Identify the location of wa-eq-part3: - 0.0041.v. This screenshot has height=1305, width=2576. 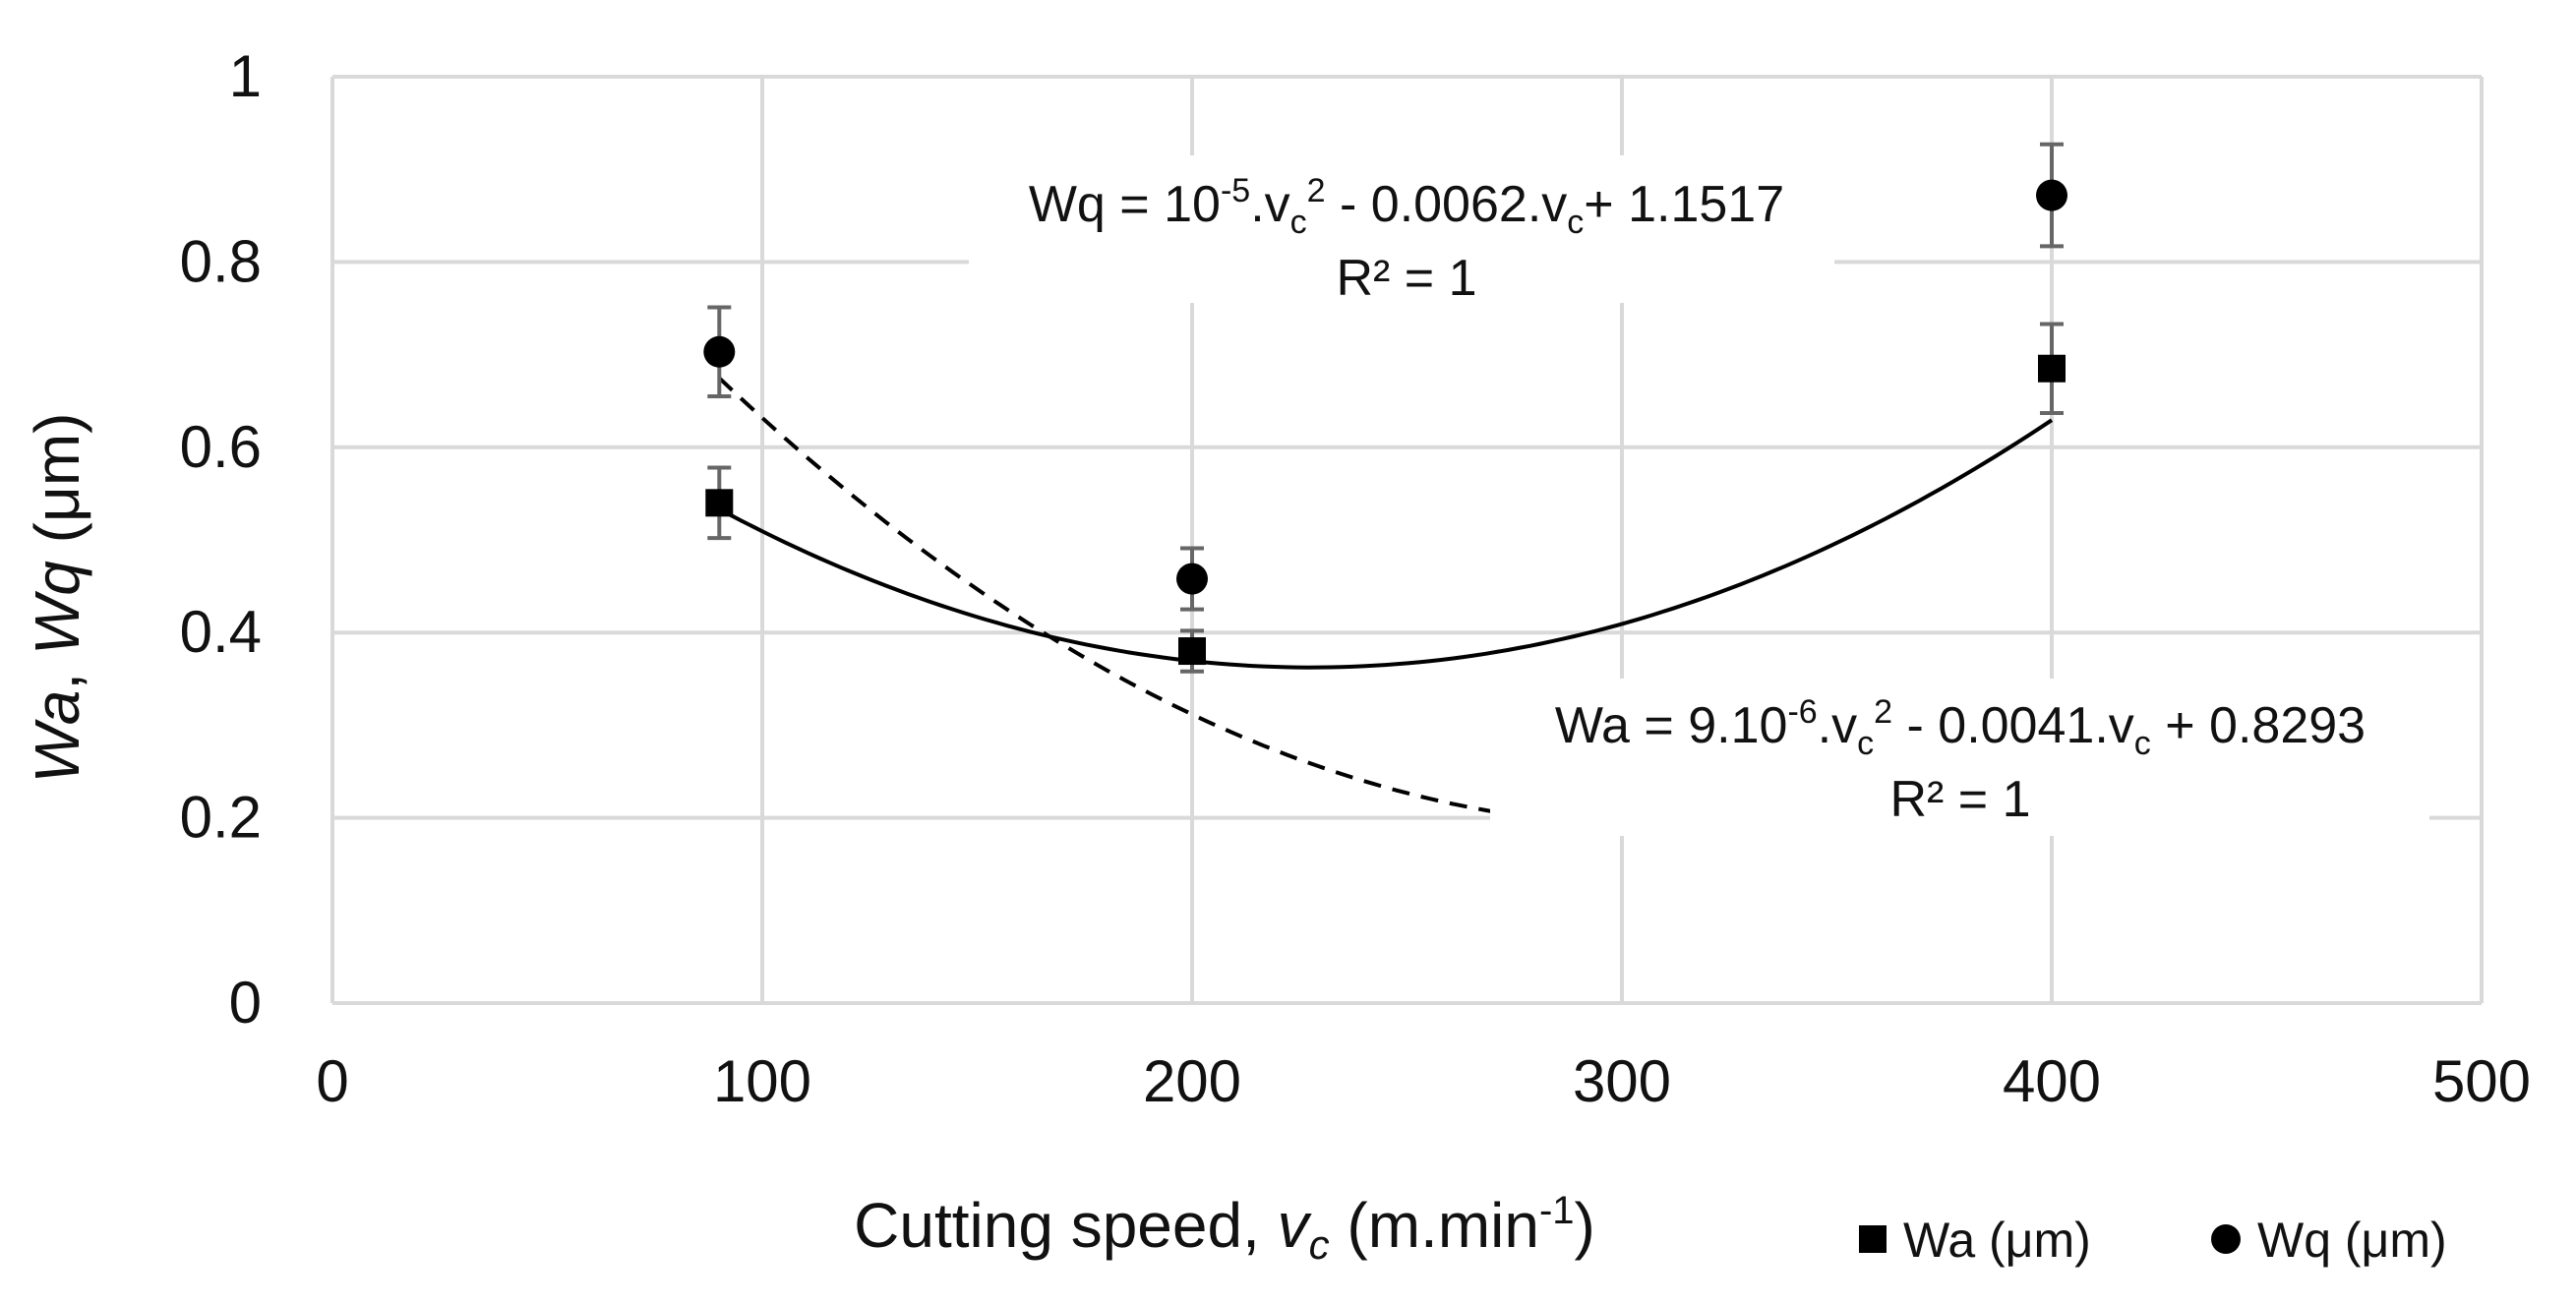
(2013, 725).